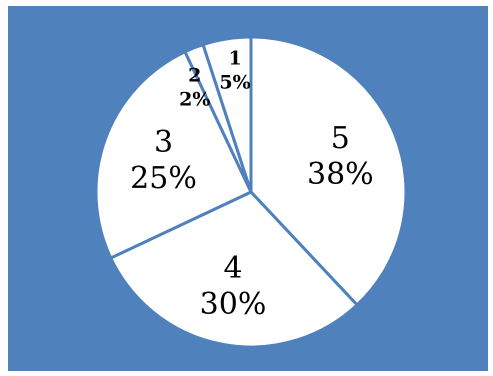 This screenshot has height=376, width=493. I want to click on slice-percent-label: 25%, so click(163, 178).